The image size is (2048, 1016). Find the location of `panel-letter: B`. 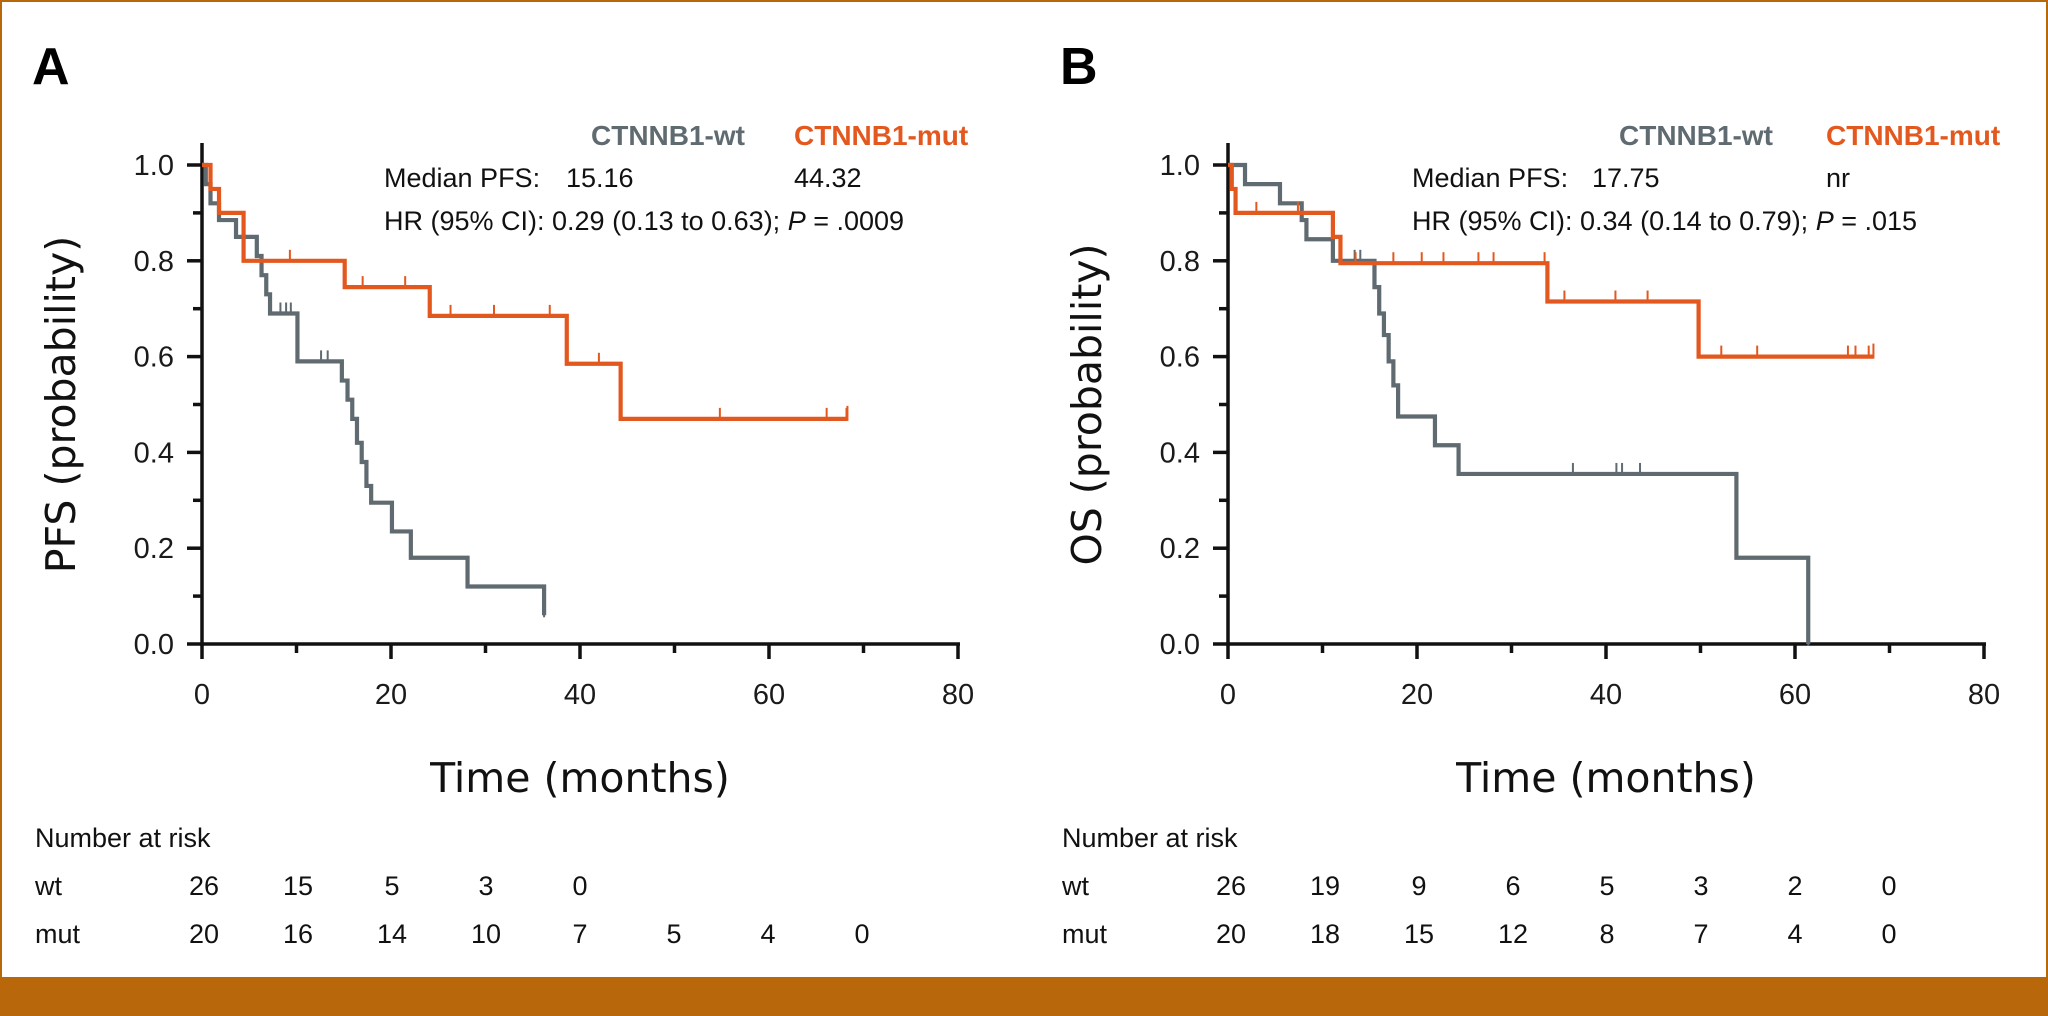

panel-letter: B is located at coordinates (1079, 67).